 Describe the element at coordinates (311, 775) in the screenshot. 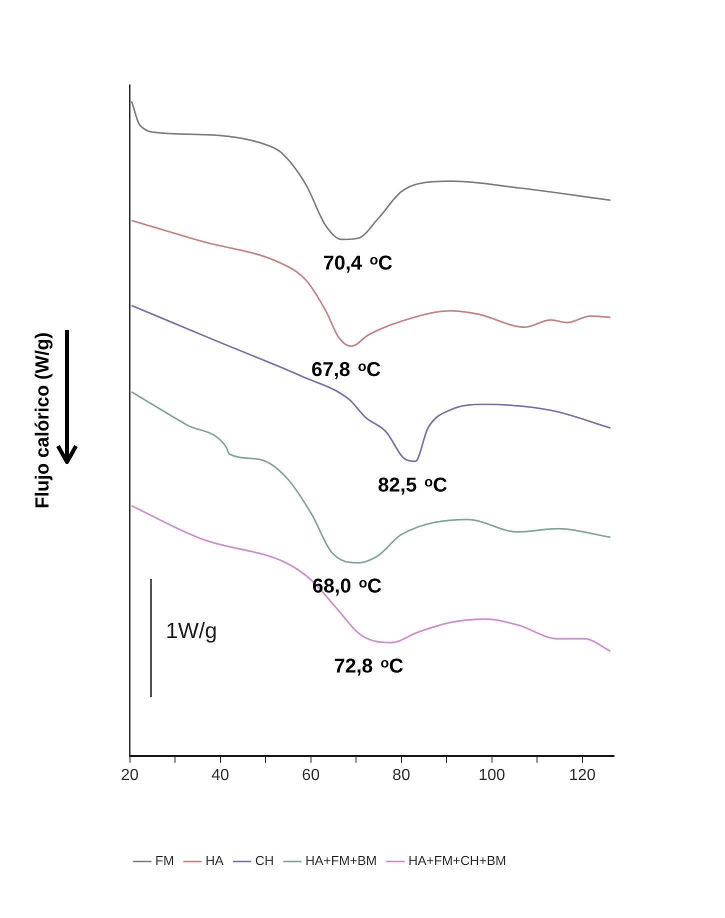

I see `x-tick-label: 60` at that location.